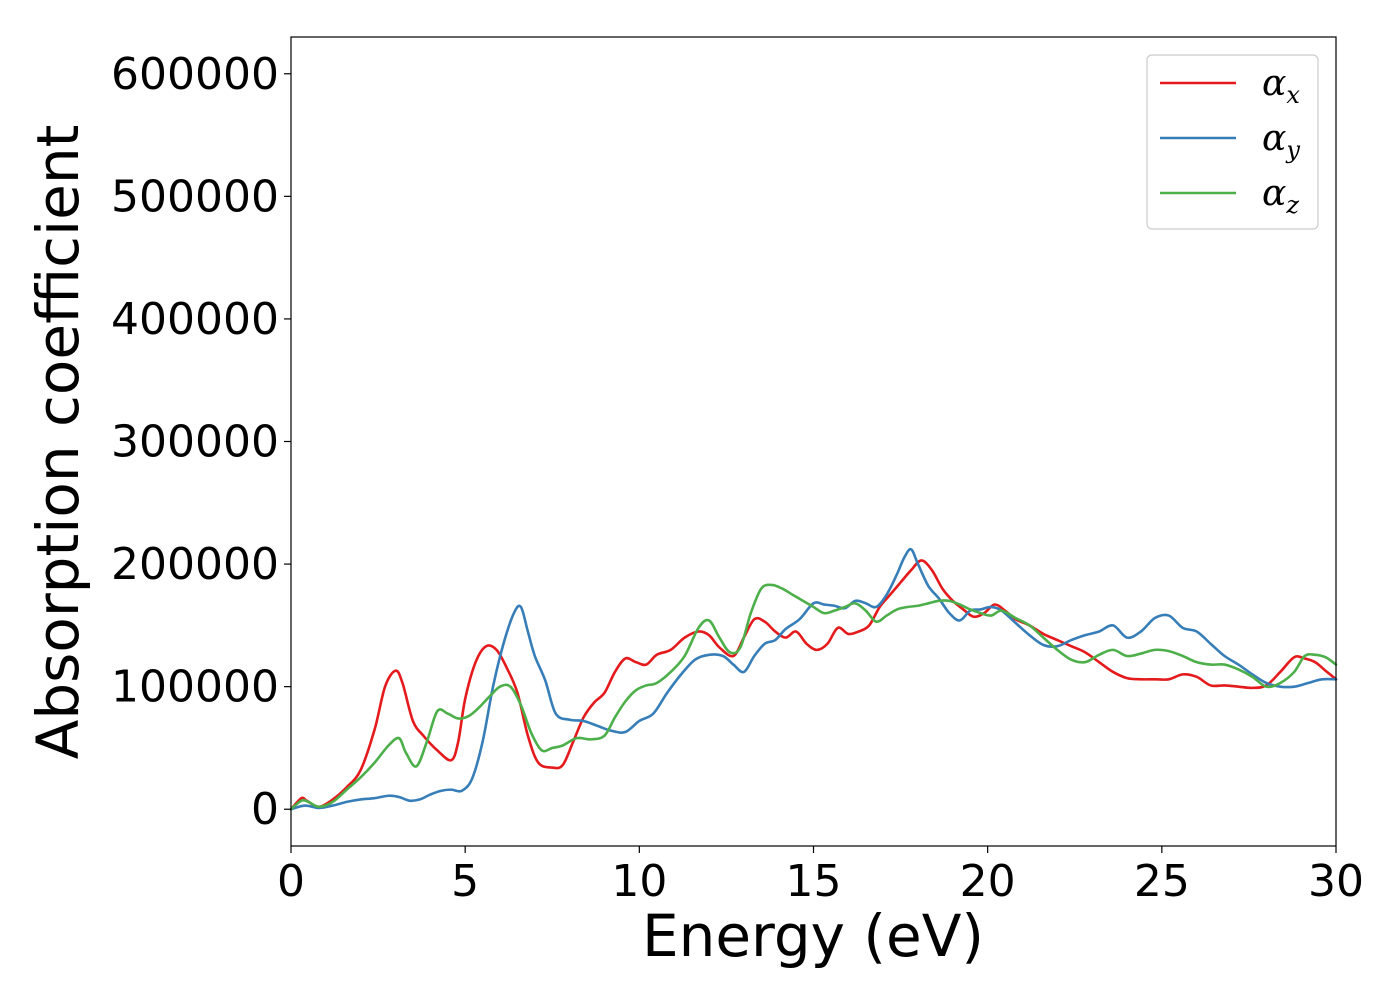 The height and width of the screenshot is (1000, 1400). I want to click on x-tick-label: 10, so click(639, 881).